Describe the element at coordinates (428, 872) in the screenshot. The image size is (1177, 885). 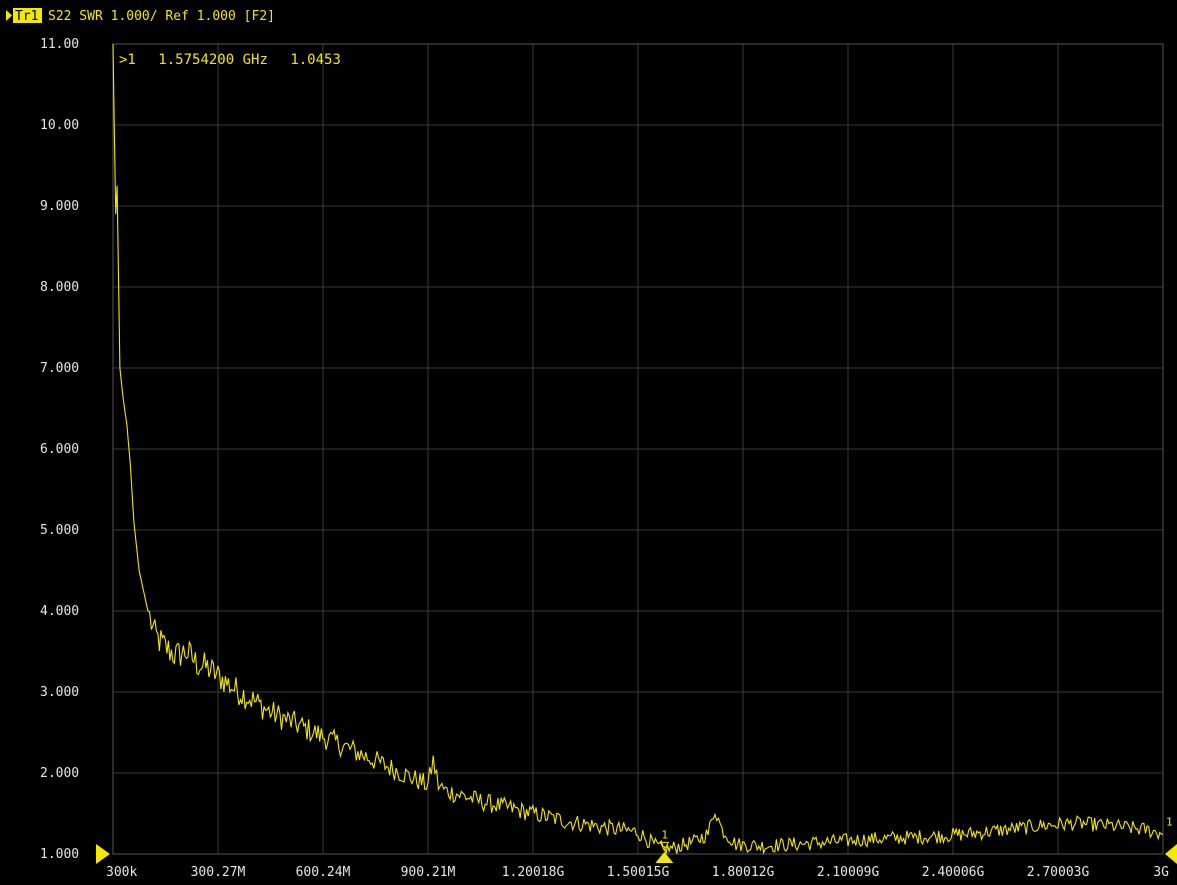
I see `x-tick-label: 900.21M` at that location.